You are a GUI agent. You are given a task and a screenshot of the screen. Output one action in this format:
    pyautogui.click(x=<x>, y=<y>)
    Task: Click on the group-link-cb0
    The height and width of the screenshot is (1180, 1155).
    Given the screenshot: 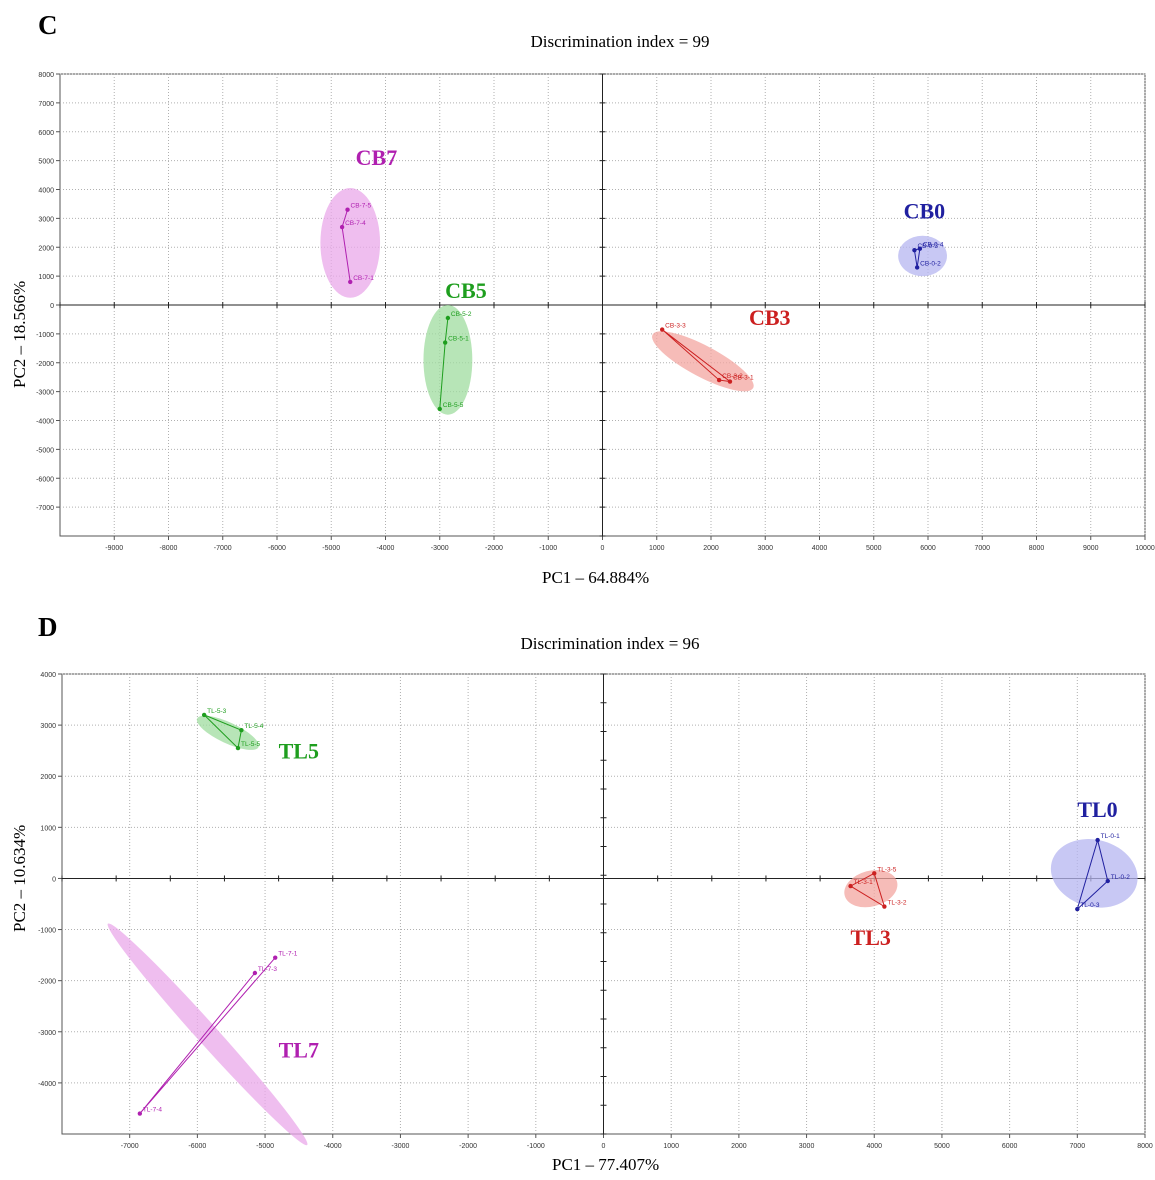 What is the action you would take?
    pyautogui.click(x=917, y=258)
    